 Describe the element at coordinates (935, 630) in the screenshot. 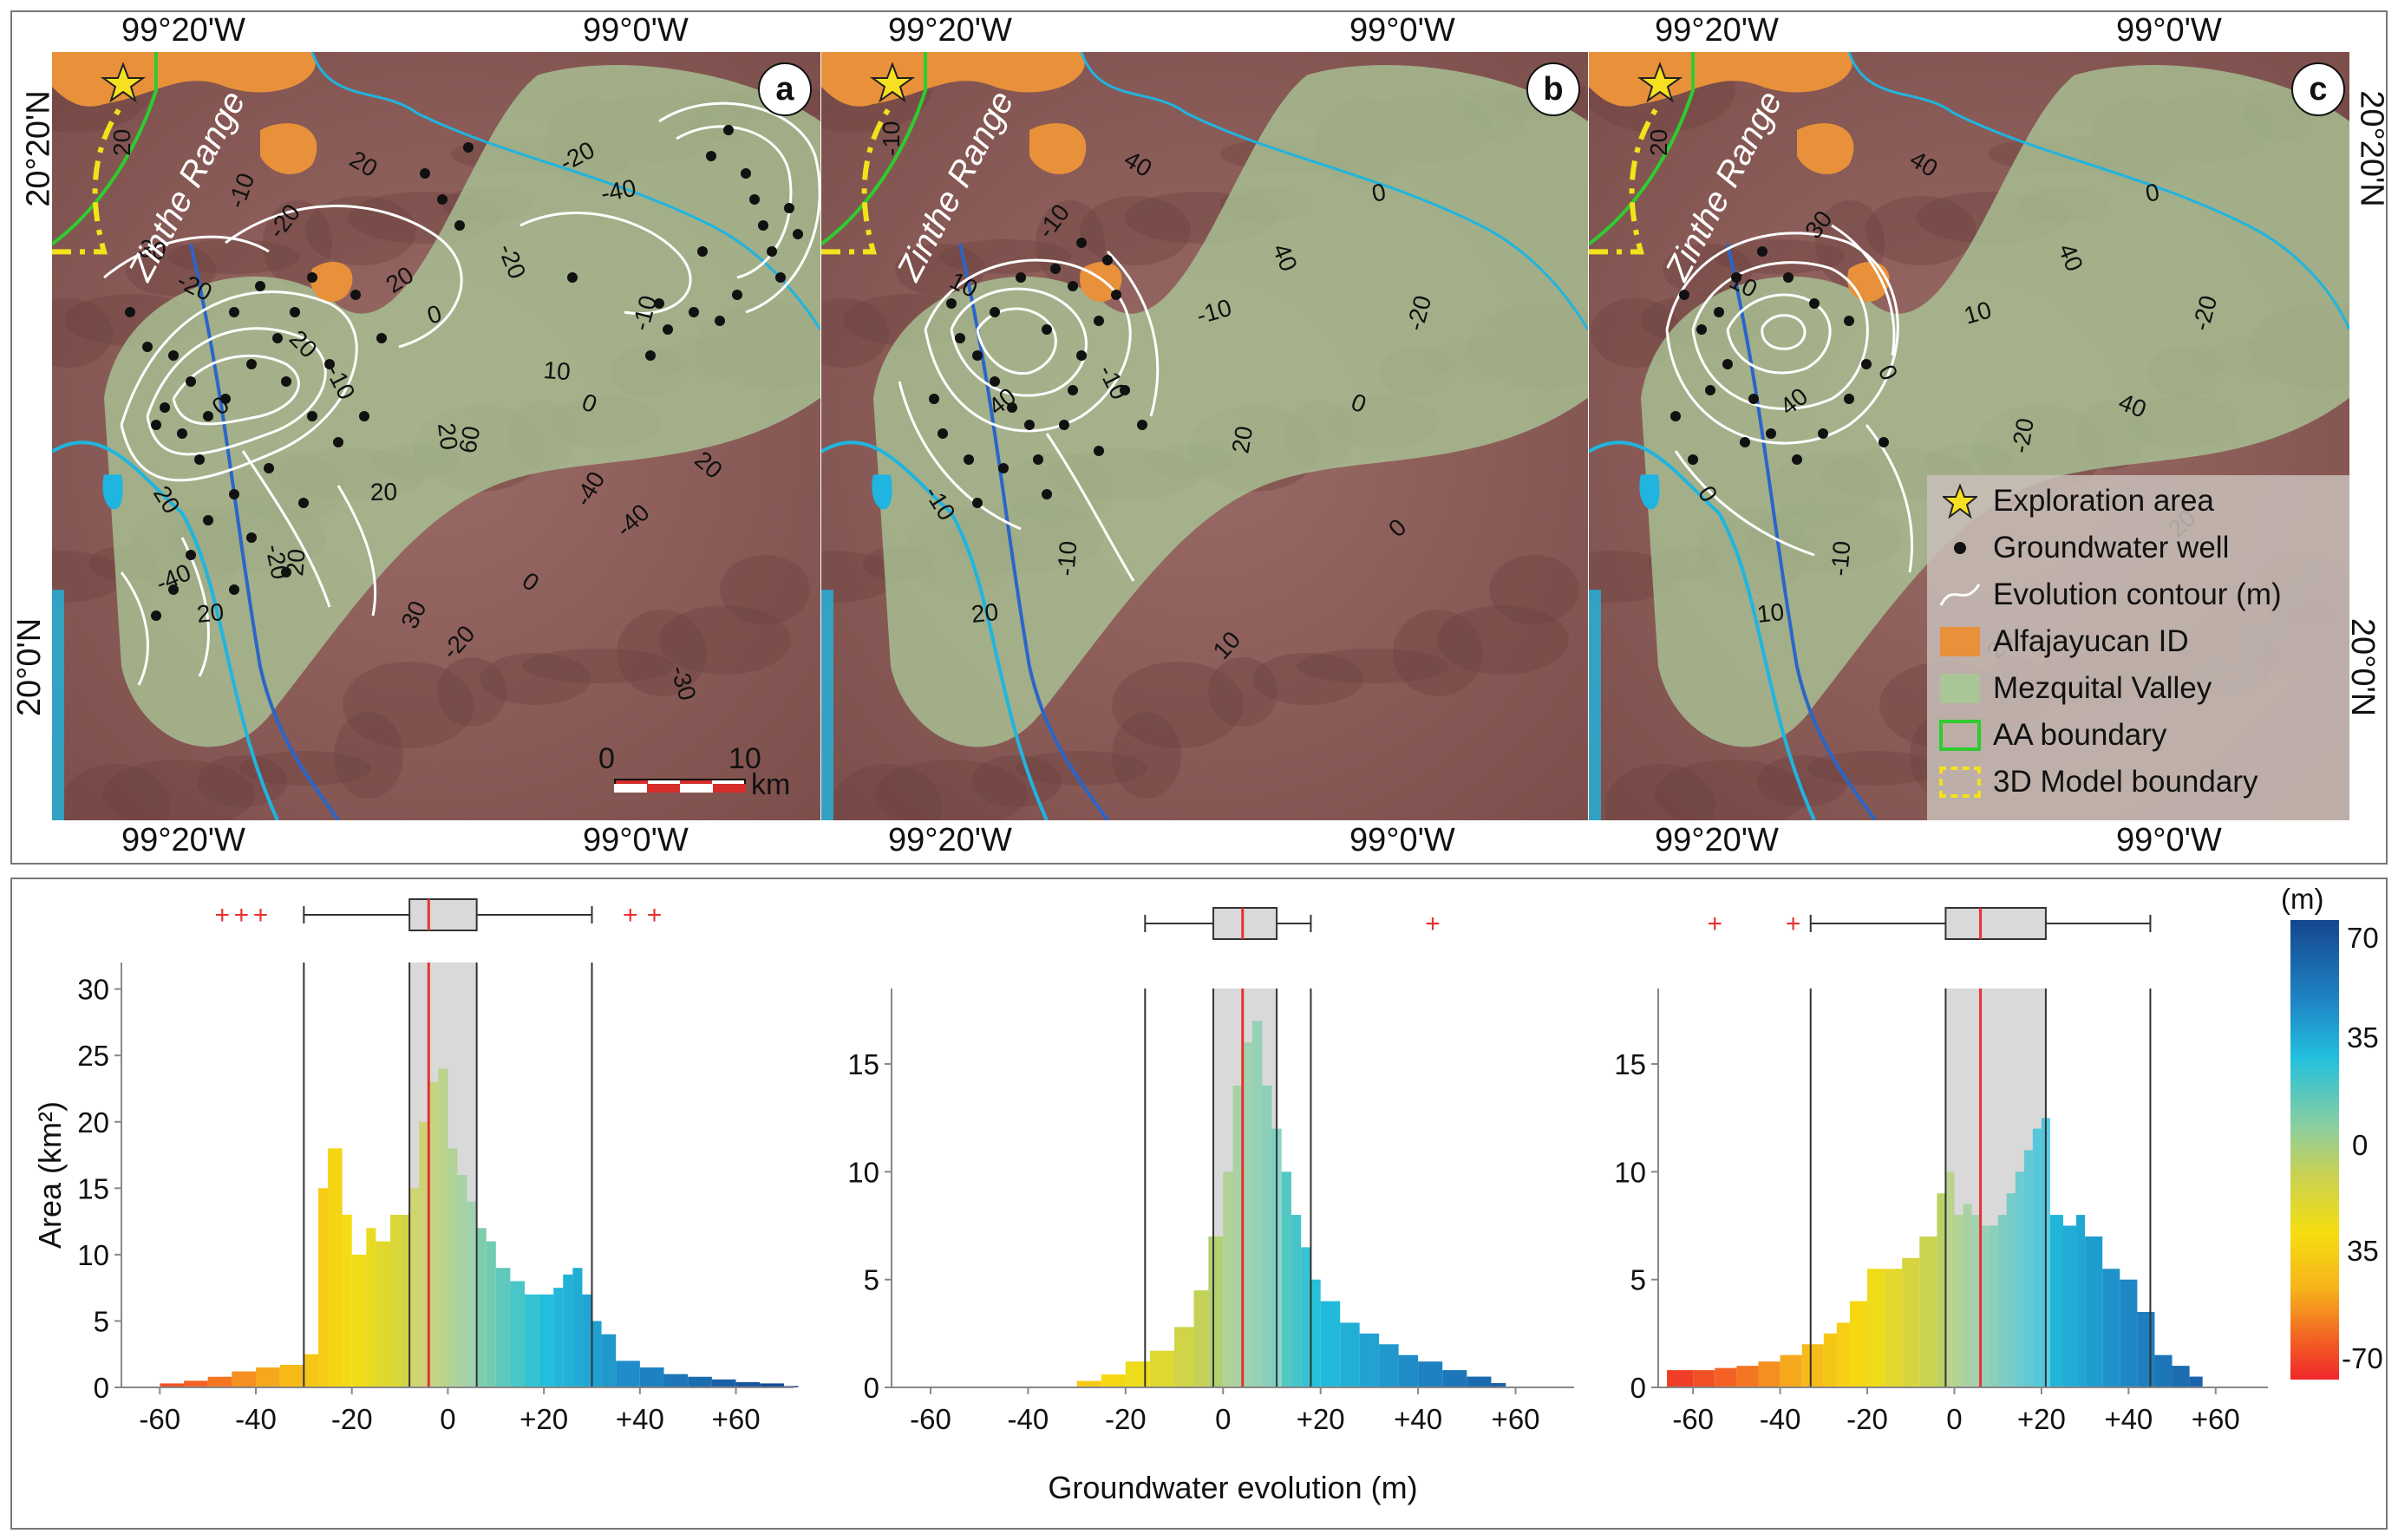

I see `river-line` at that location.